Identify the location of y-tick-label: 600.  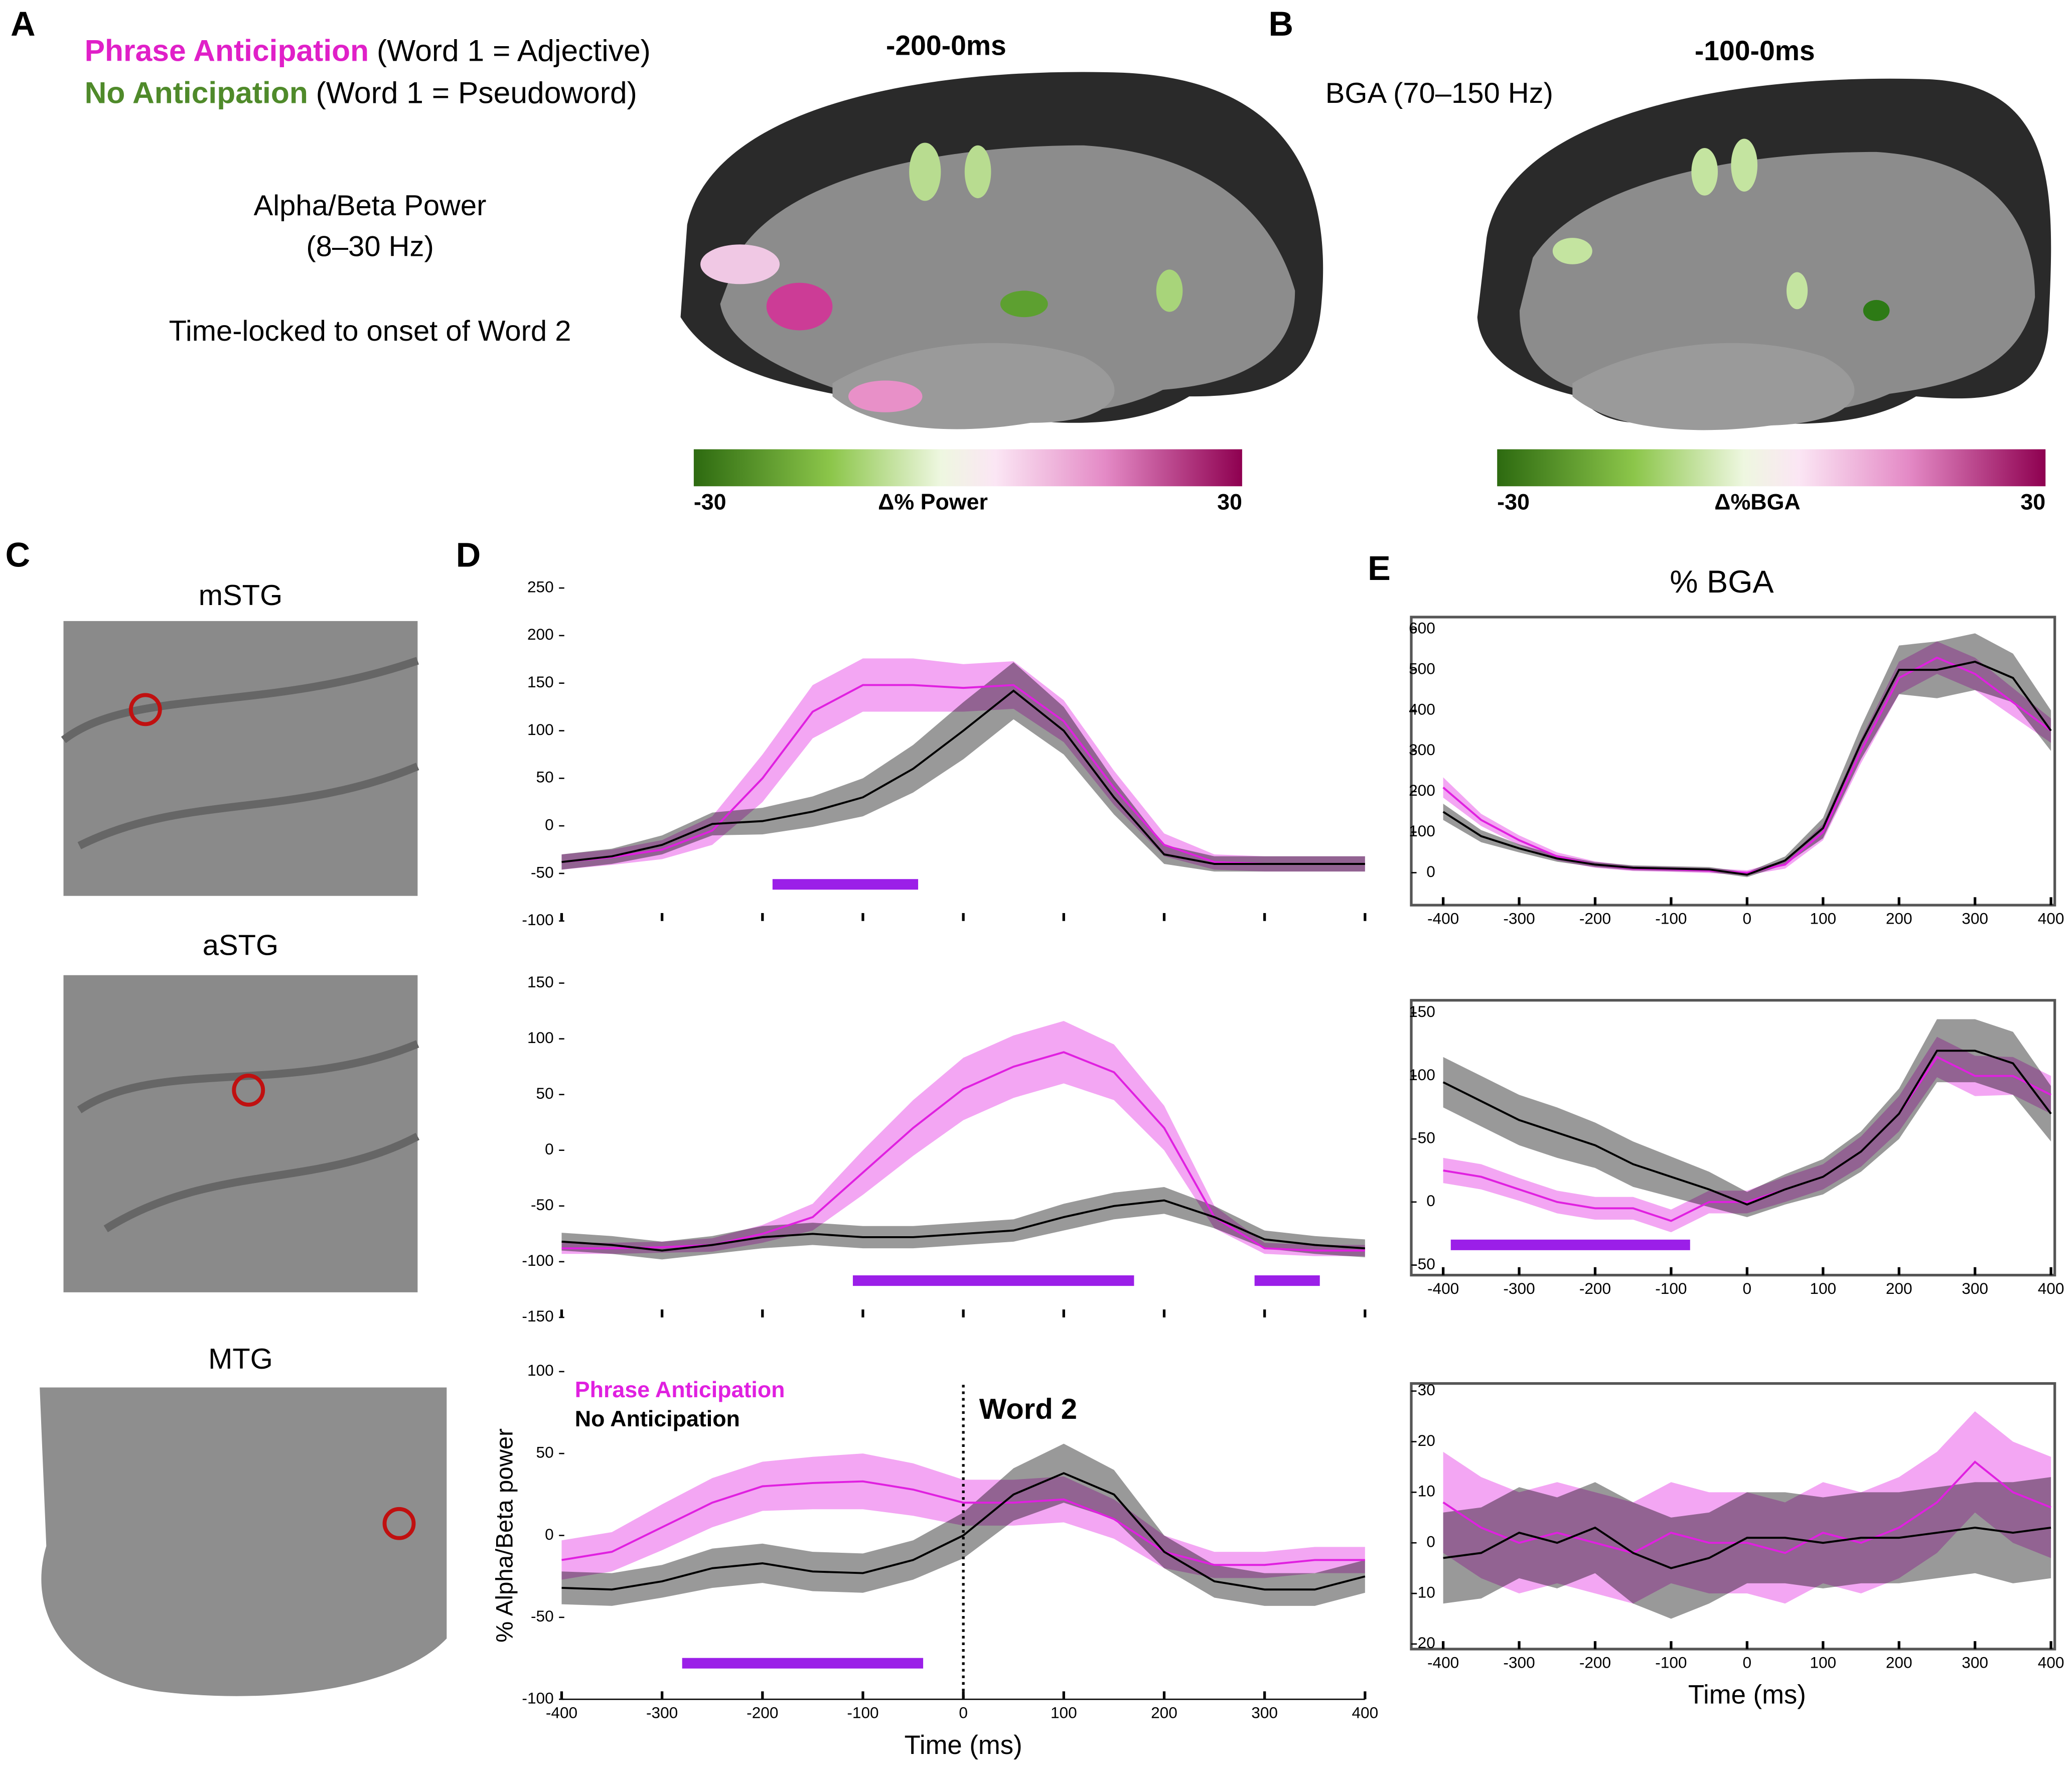
(1422, 628).